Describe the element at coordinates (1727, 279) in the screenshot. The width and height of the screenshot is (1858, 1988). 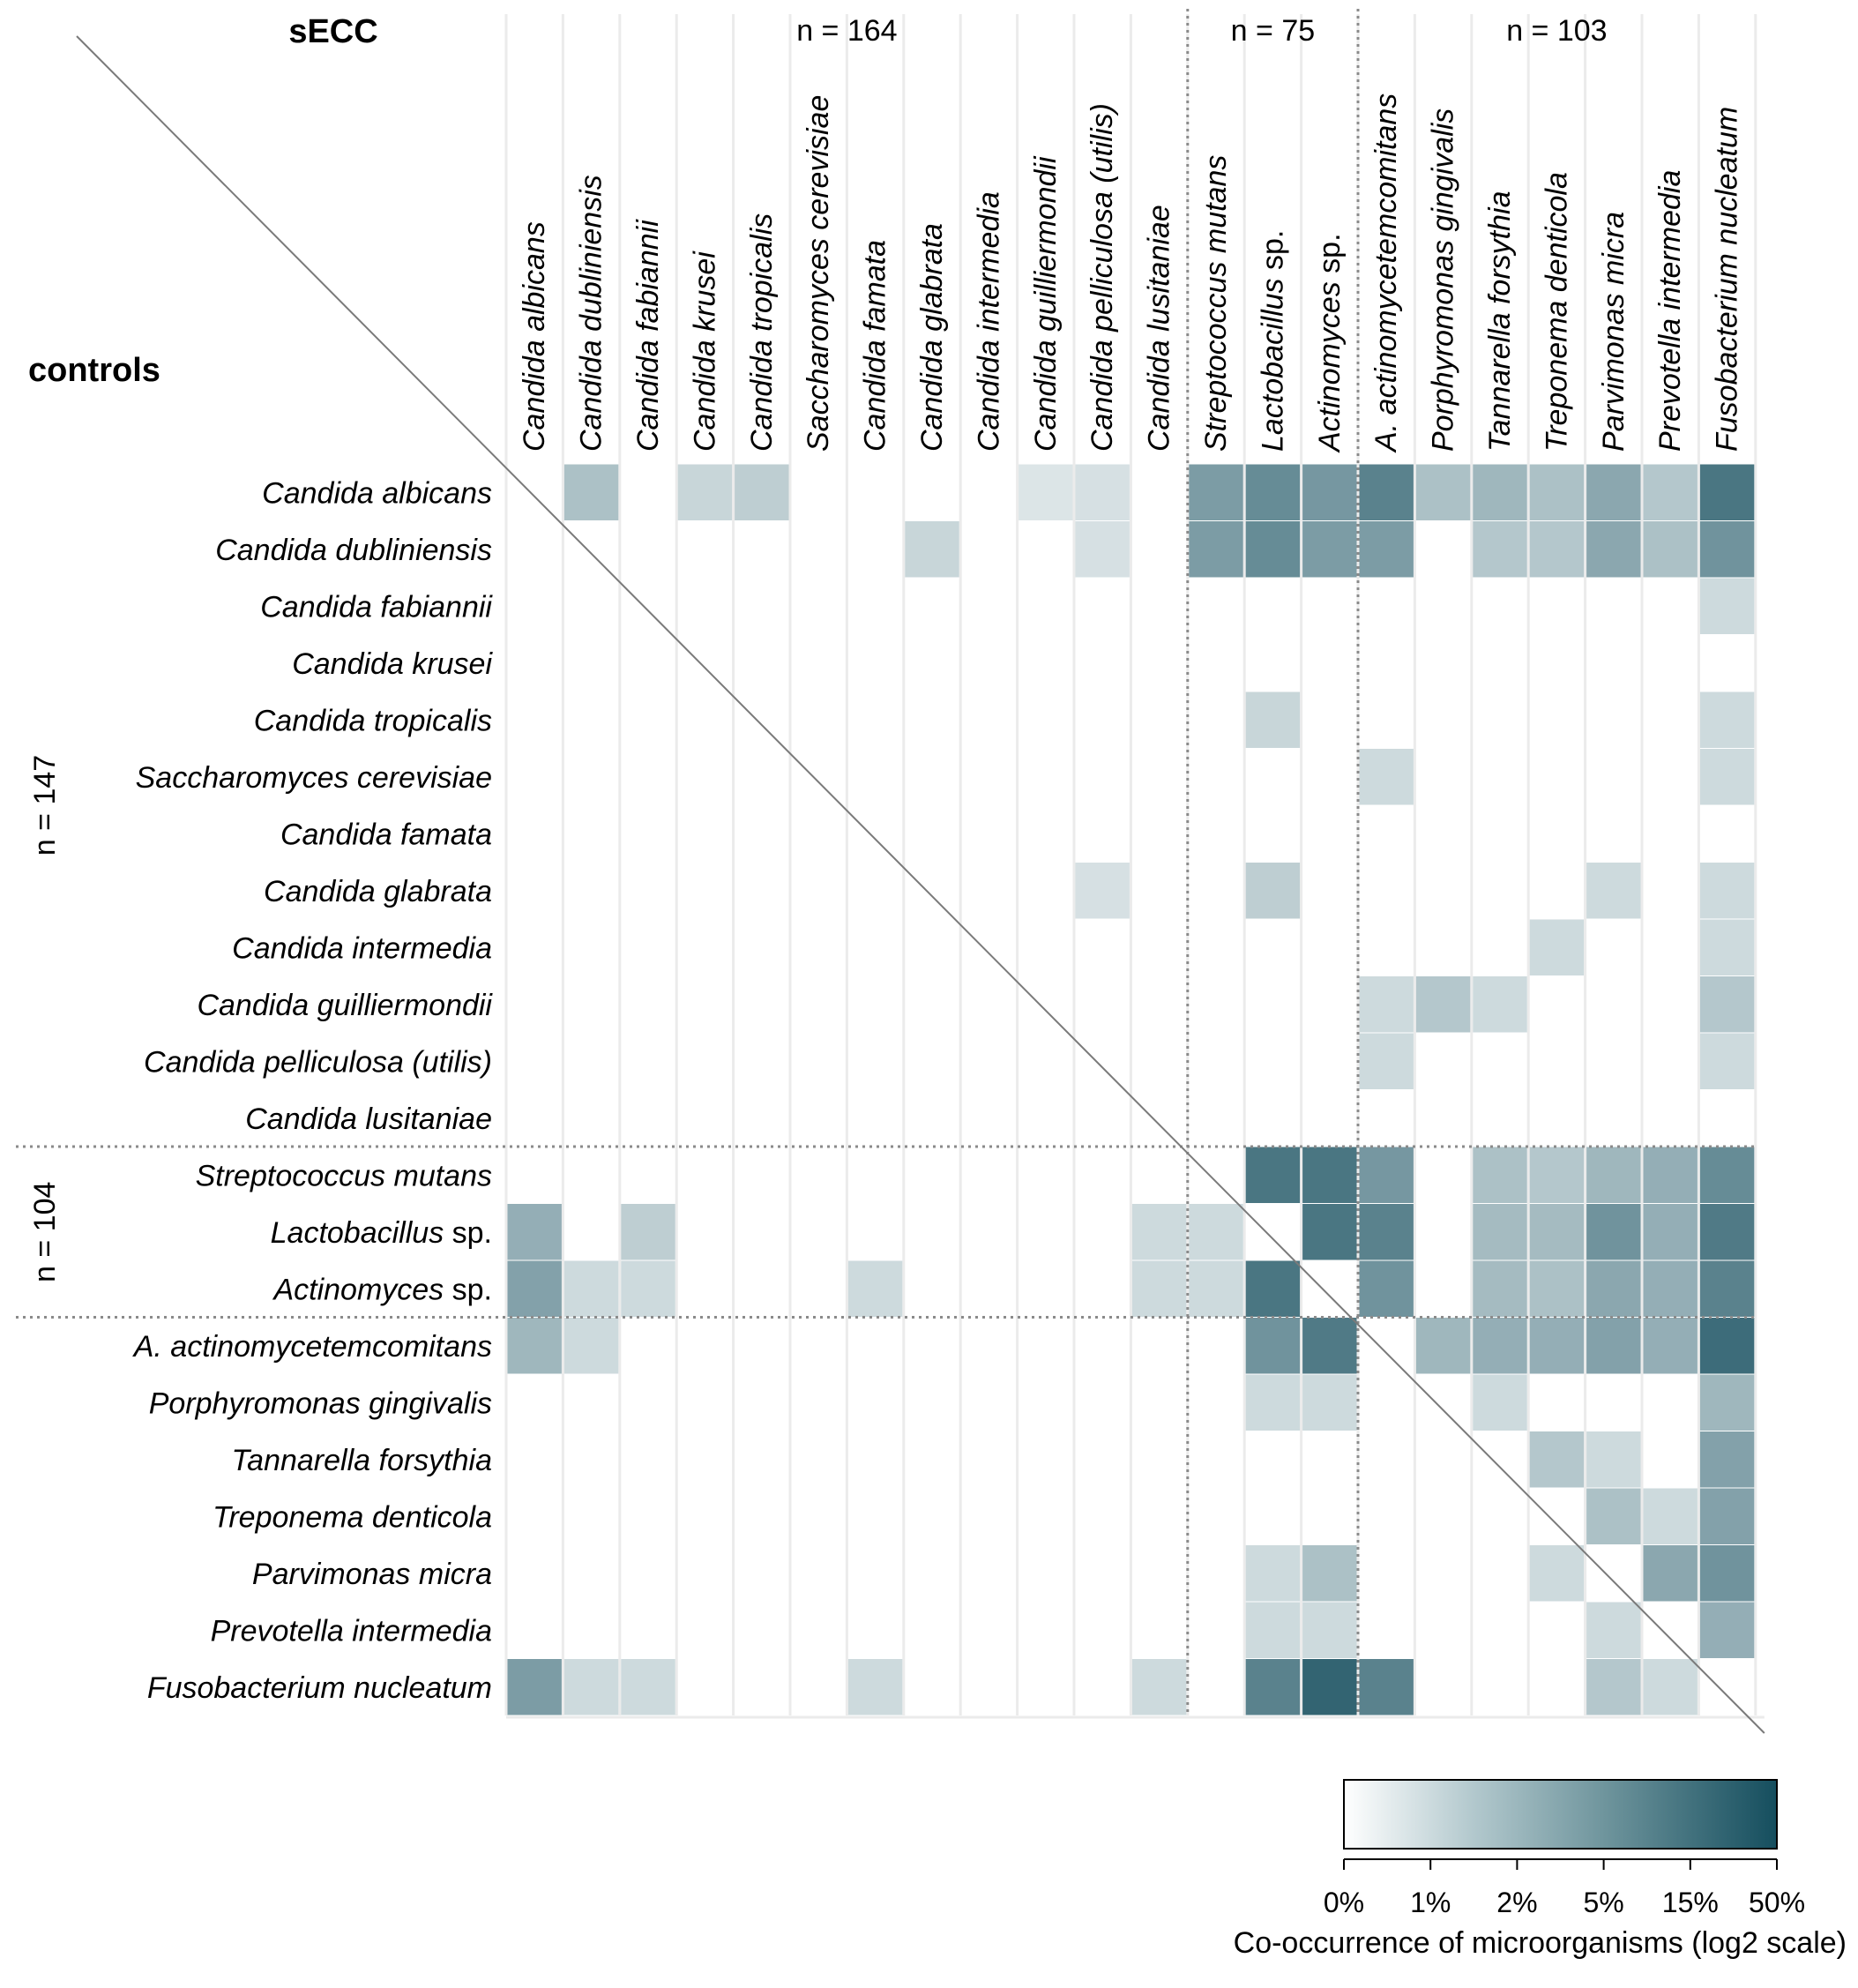
I see `column-label-fusobacterium-nucleatum: Fusobacterium nucleatum` at that location.